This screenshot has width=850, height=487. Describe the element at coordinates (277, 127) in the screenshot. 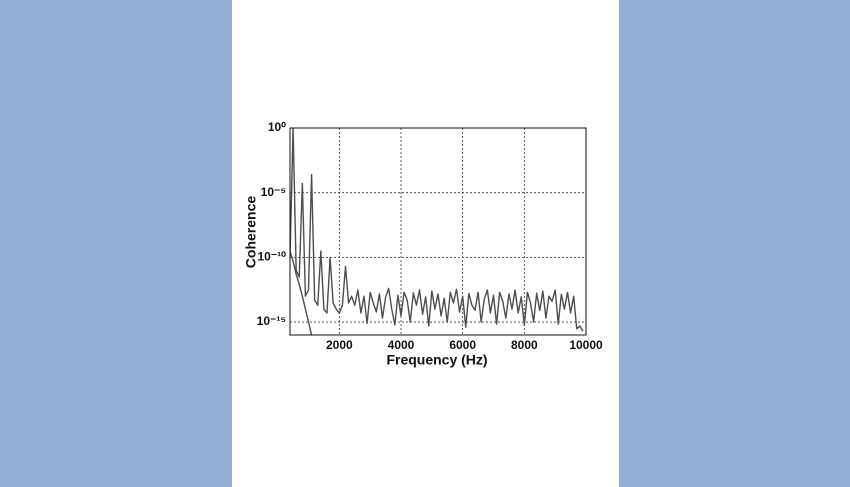

I see `y-tick-label: 10⁰` at that location.